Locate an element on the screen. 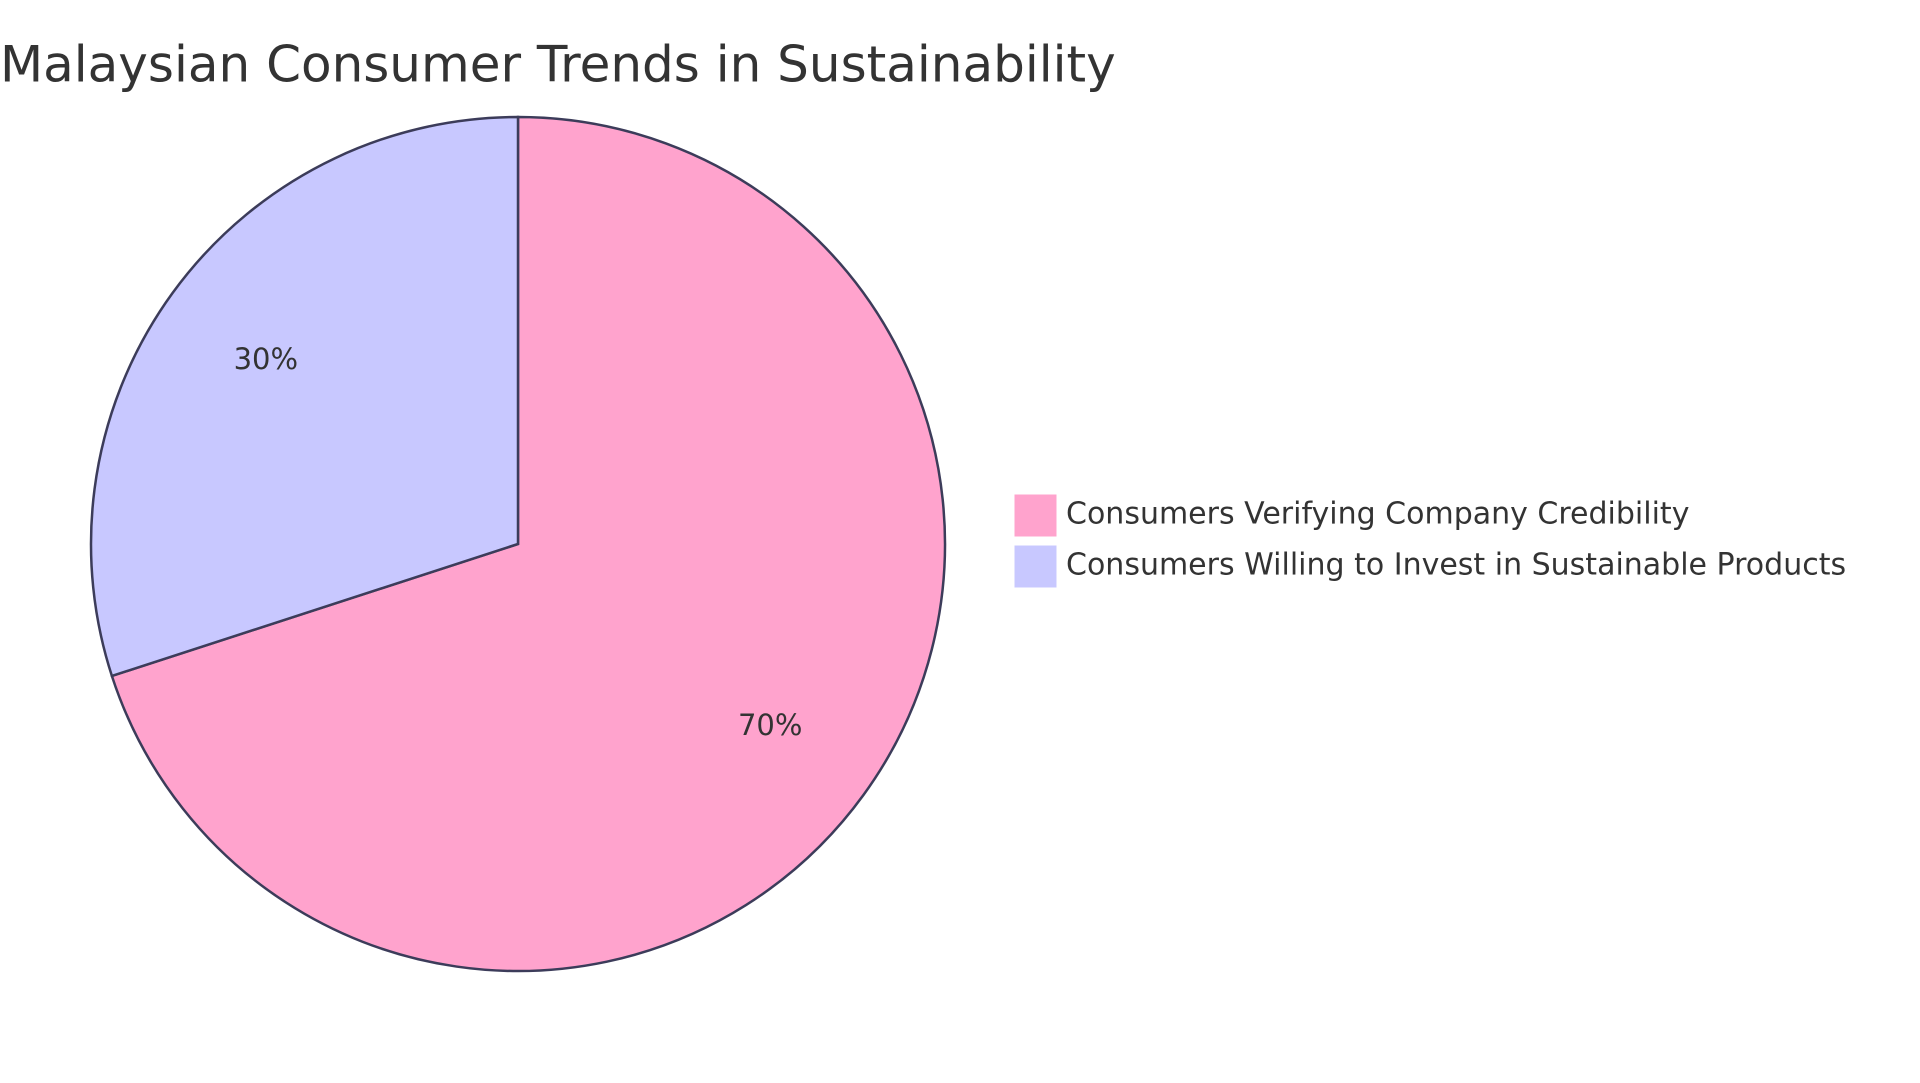  slice-label: 30% is located at coordinates (266, 359).